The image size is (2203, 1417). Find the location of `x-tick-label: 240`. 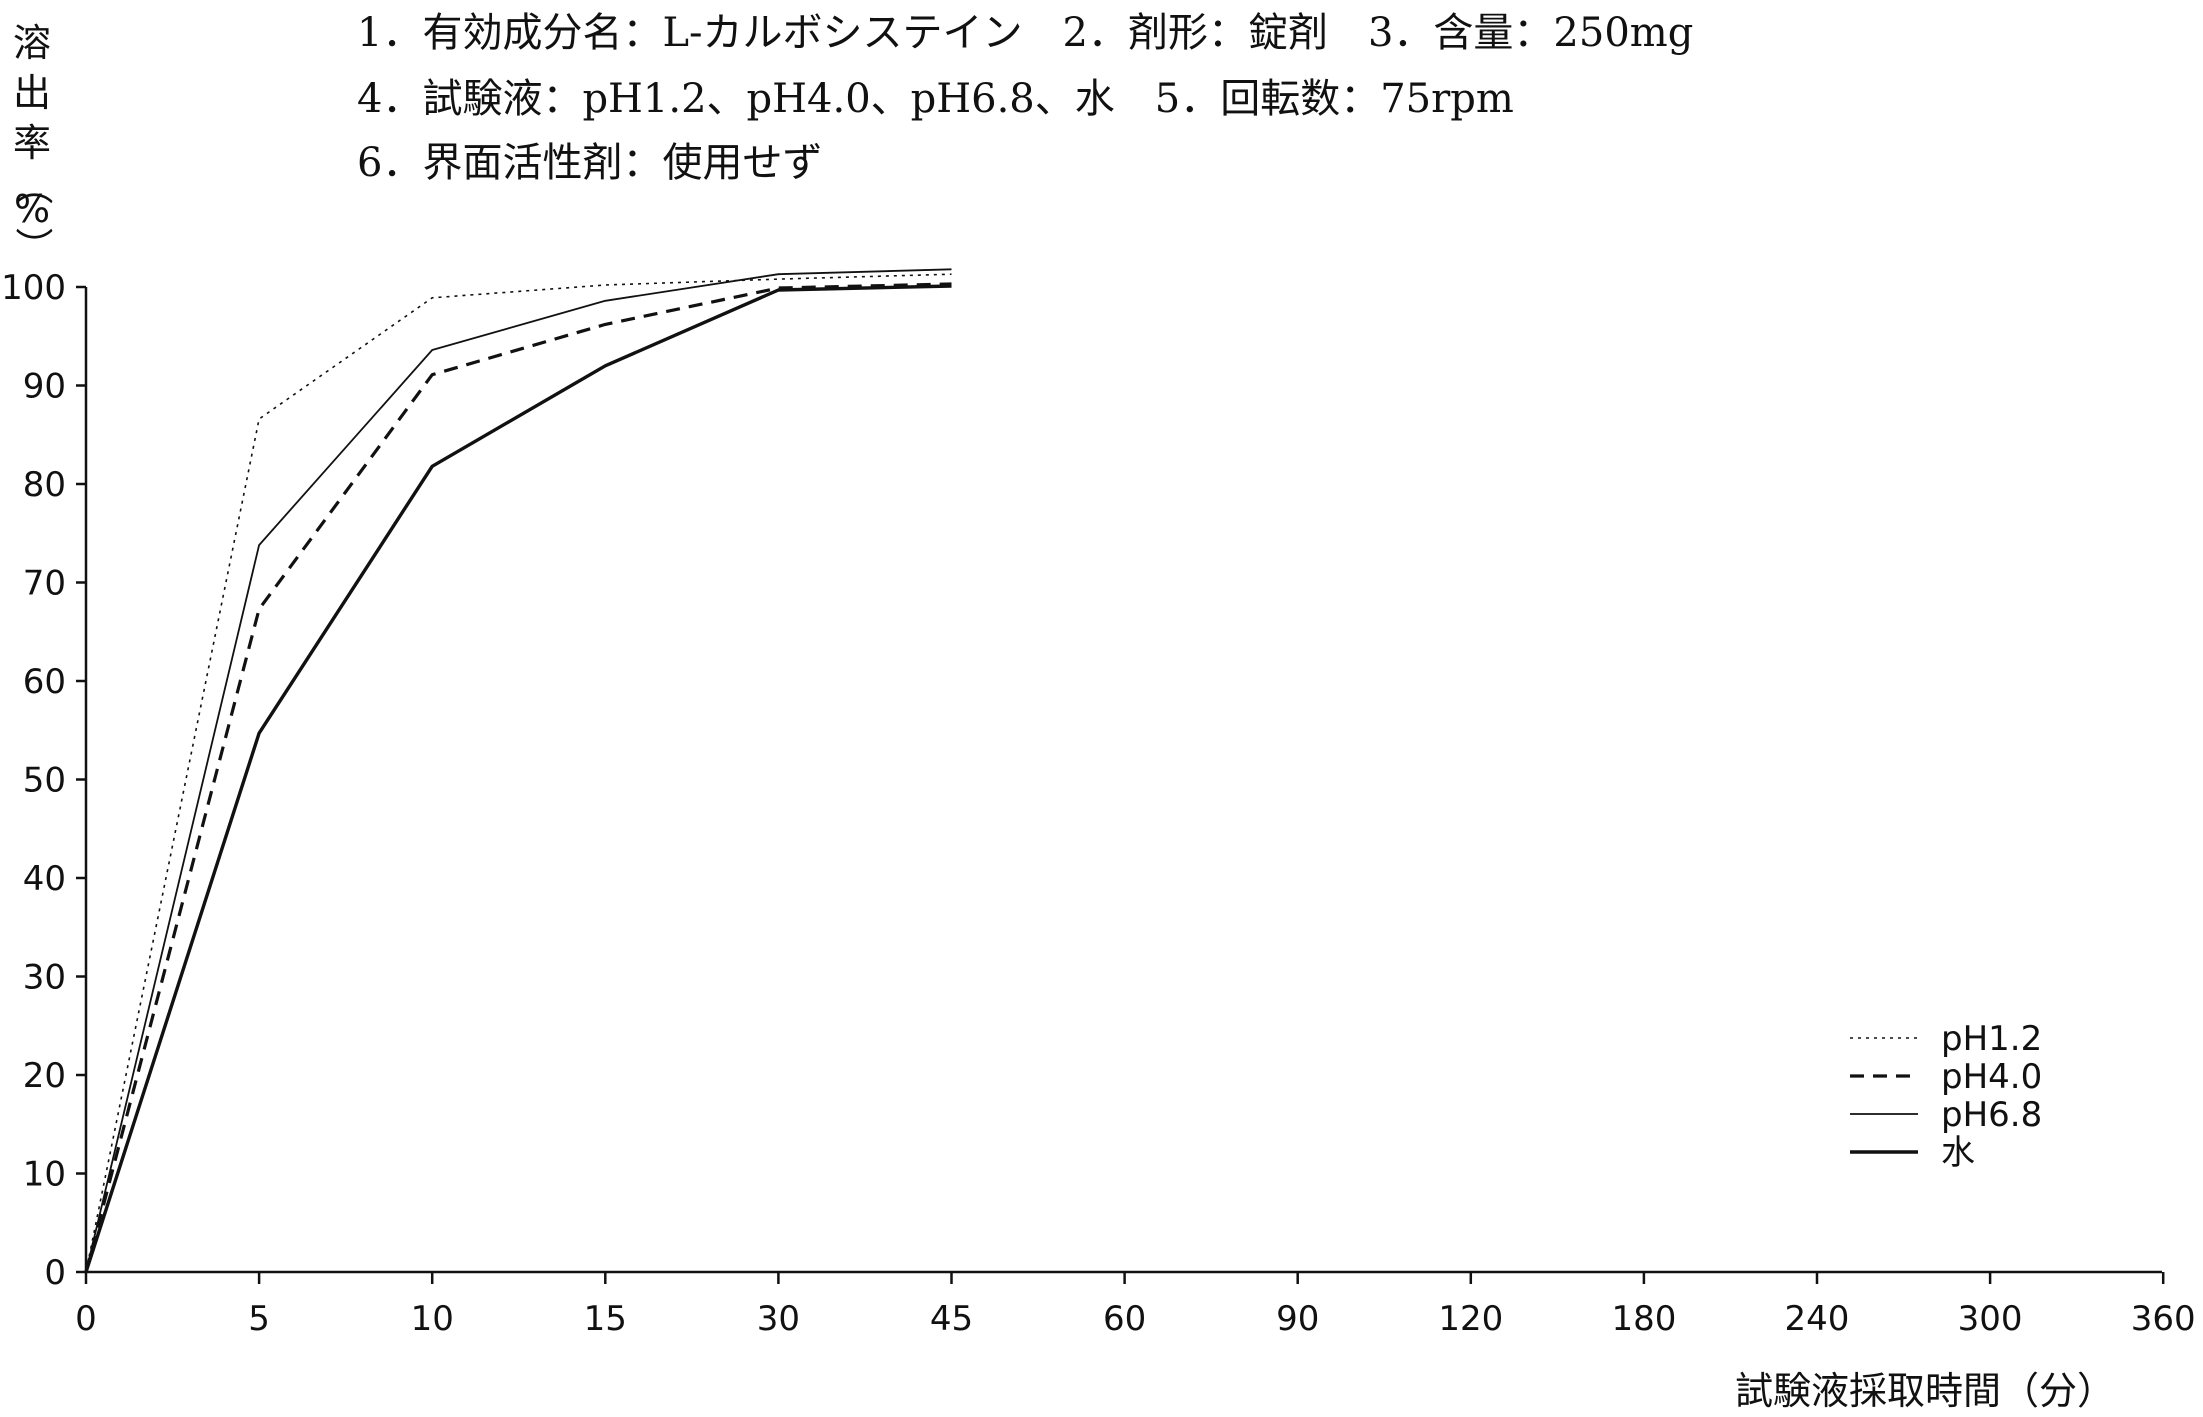

x-tick-label: 240 is located at coordinates (1817, 1319).